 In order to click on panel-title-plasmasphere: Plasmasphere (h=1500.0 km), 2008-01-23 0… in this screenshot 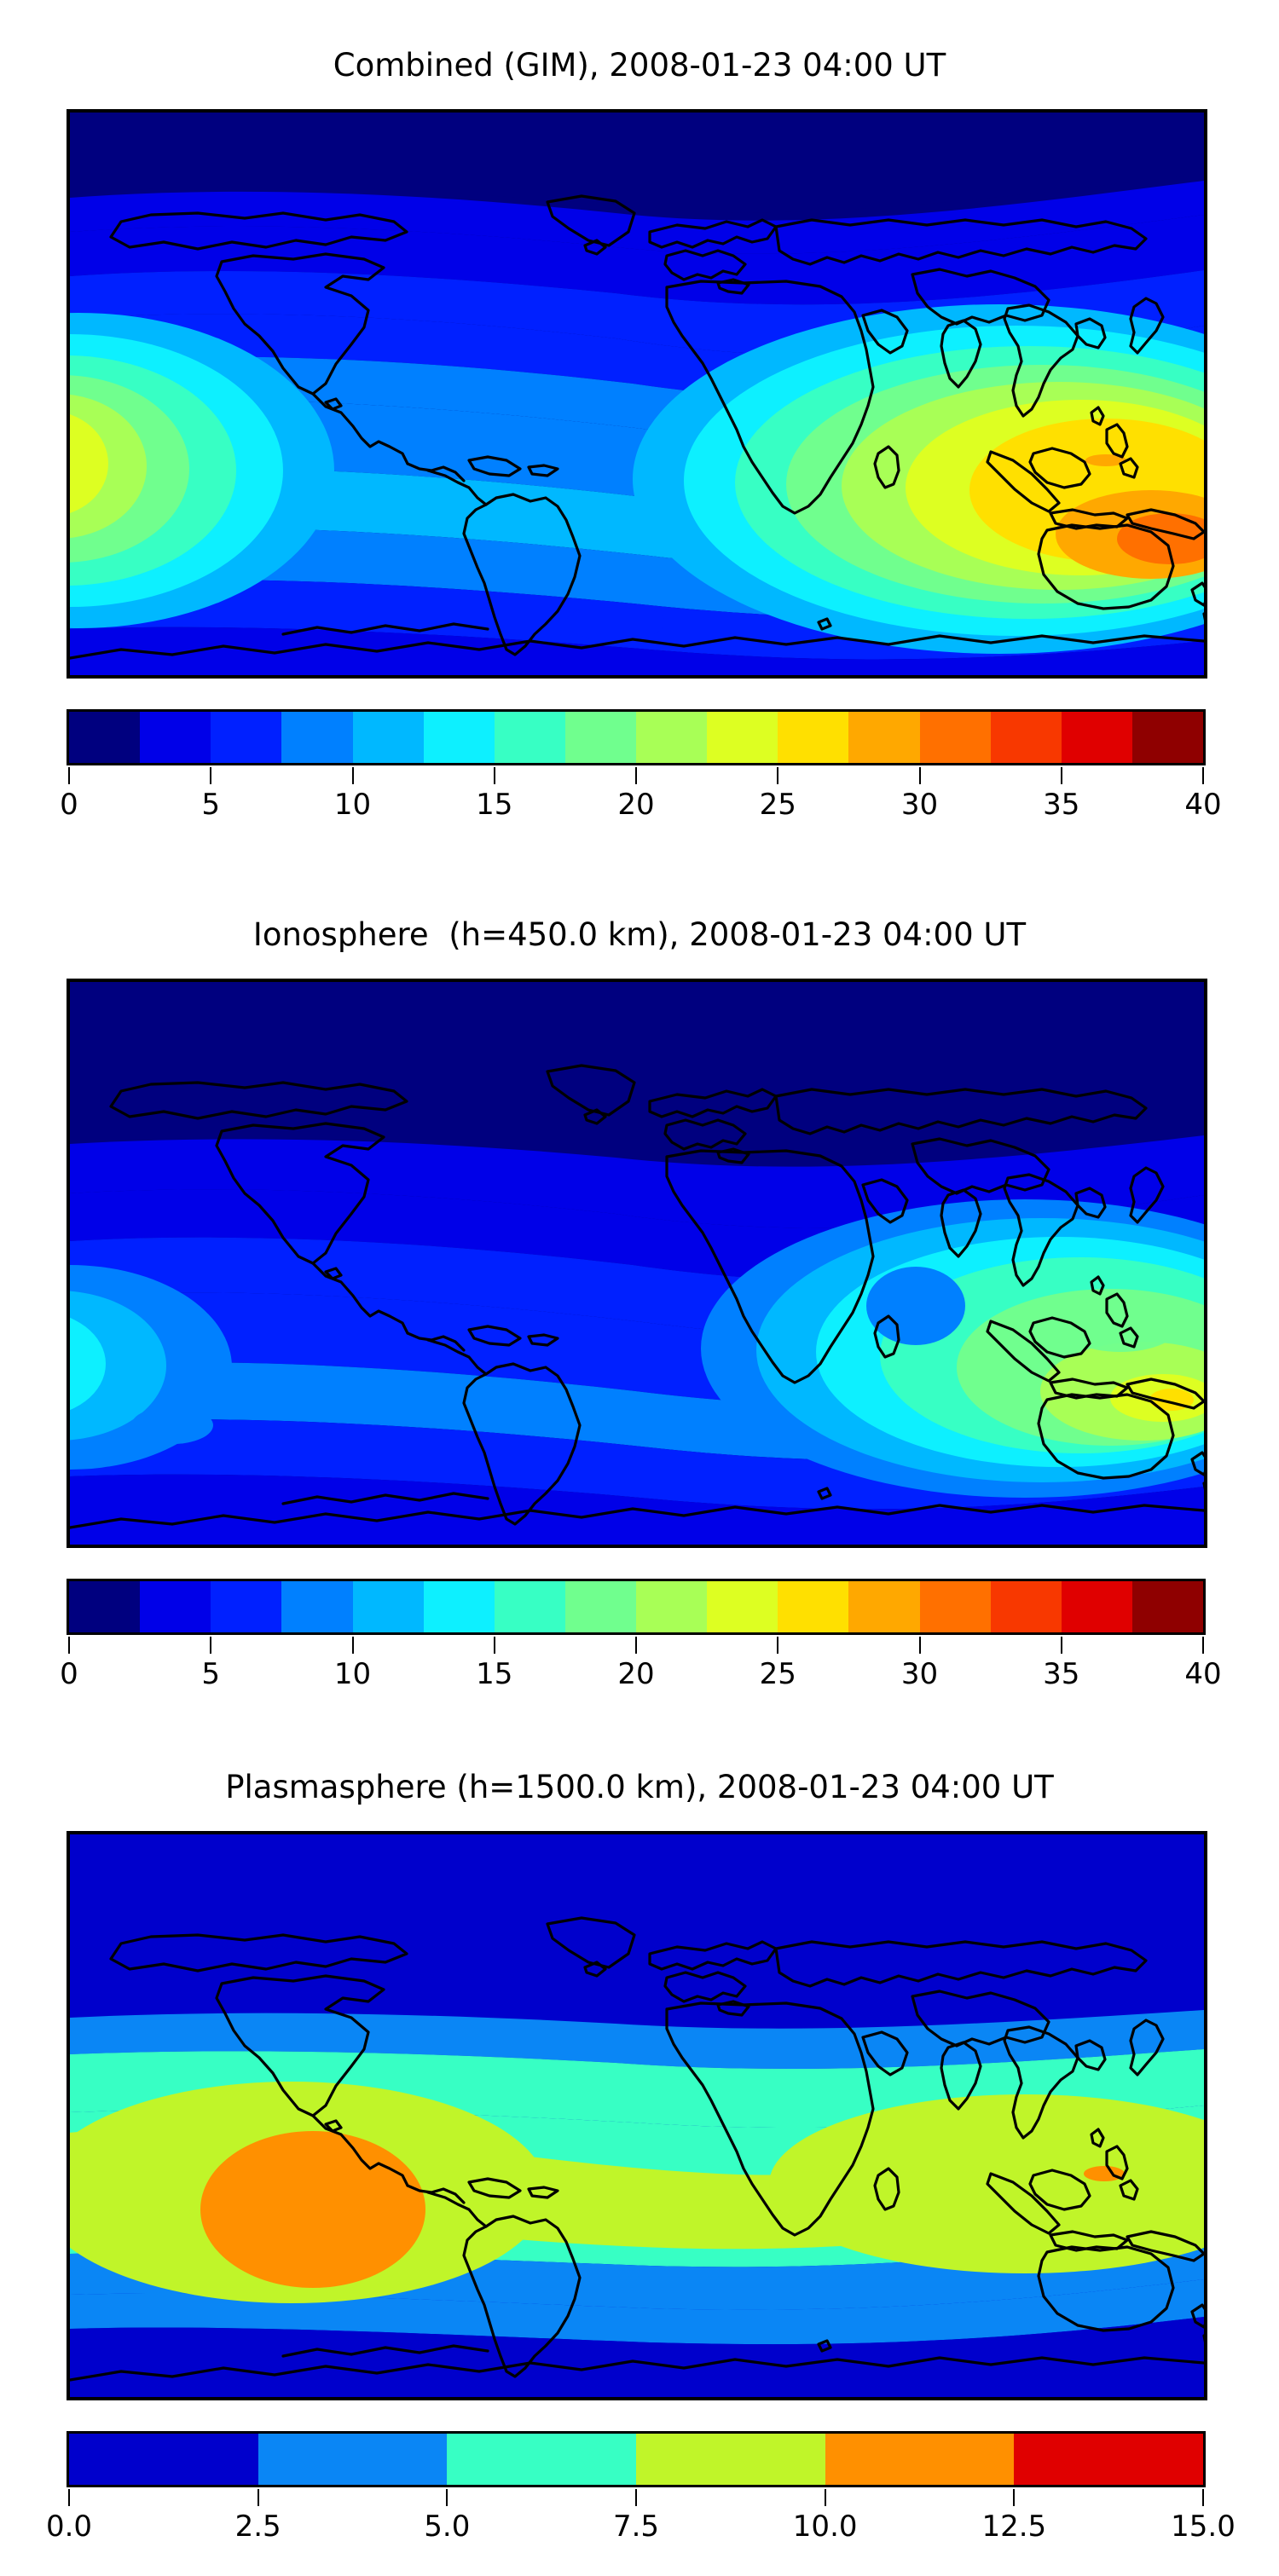, I will do `click(639, 1787)`.